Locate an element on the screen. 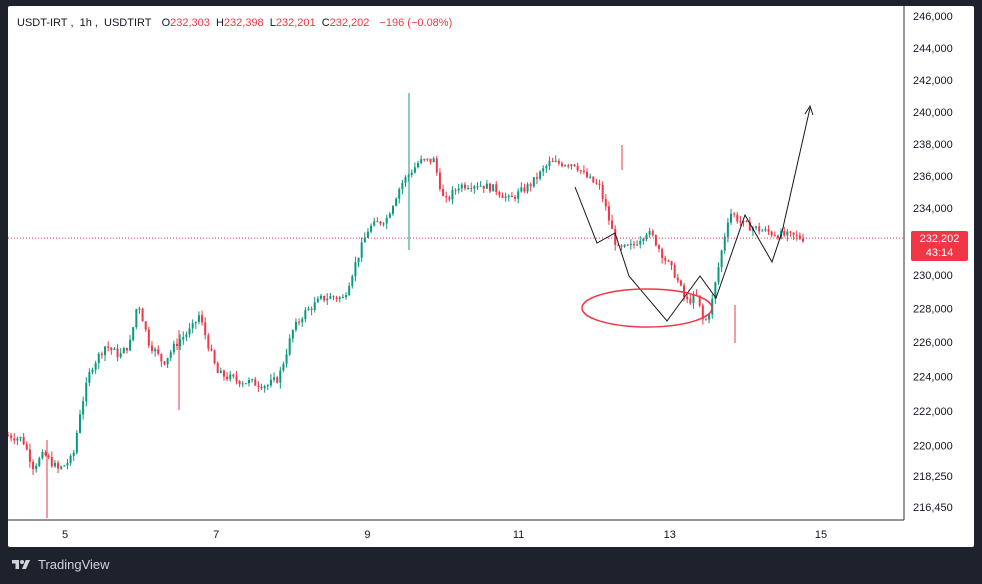  y-tick-label: 216,450 is located at coordinates (933, 508).